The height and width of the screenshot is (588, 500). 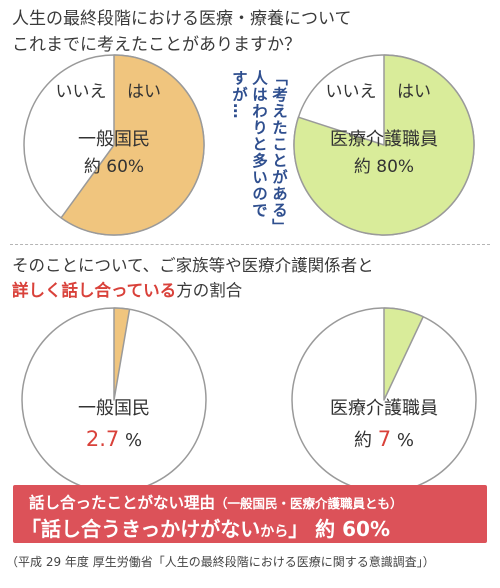 I want to click on pie-public-discussed-slice, so click(x=122, y=354).